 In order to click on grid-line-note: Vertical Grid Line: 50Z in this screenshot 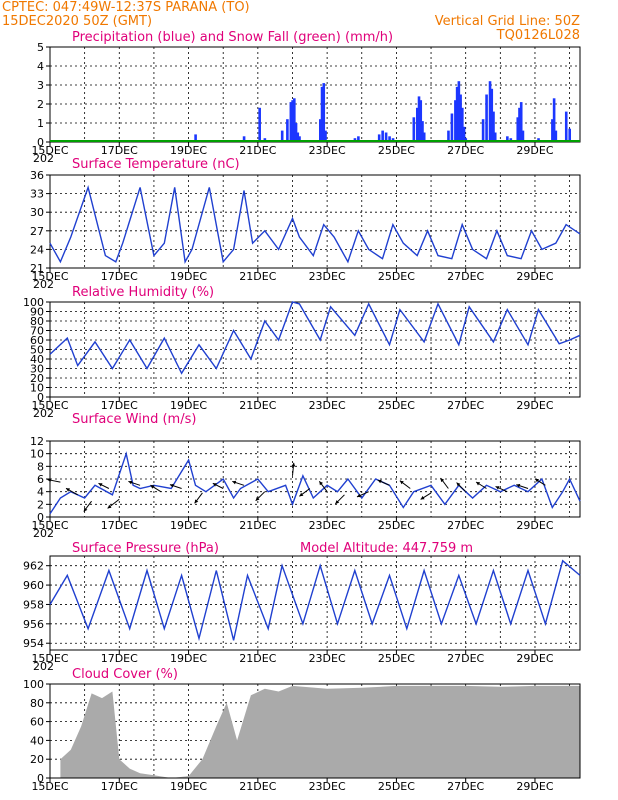, I will do `click(507, 21)`.